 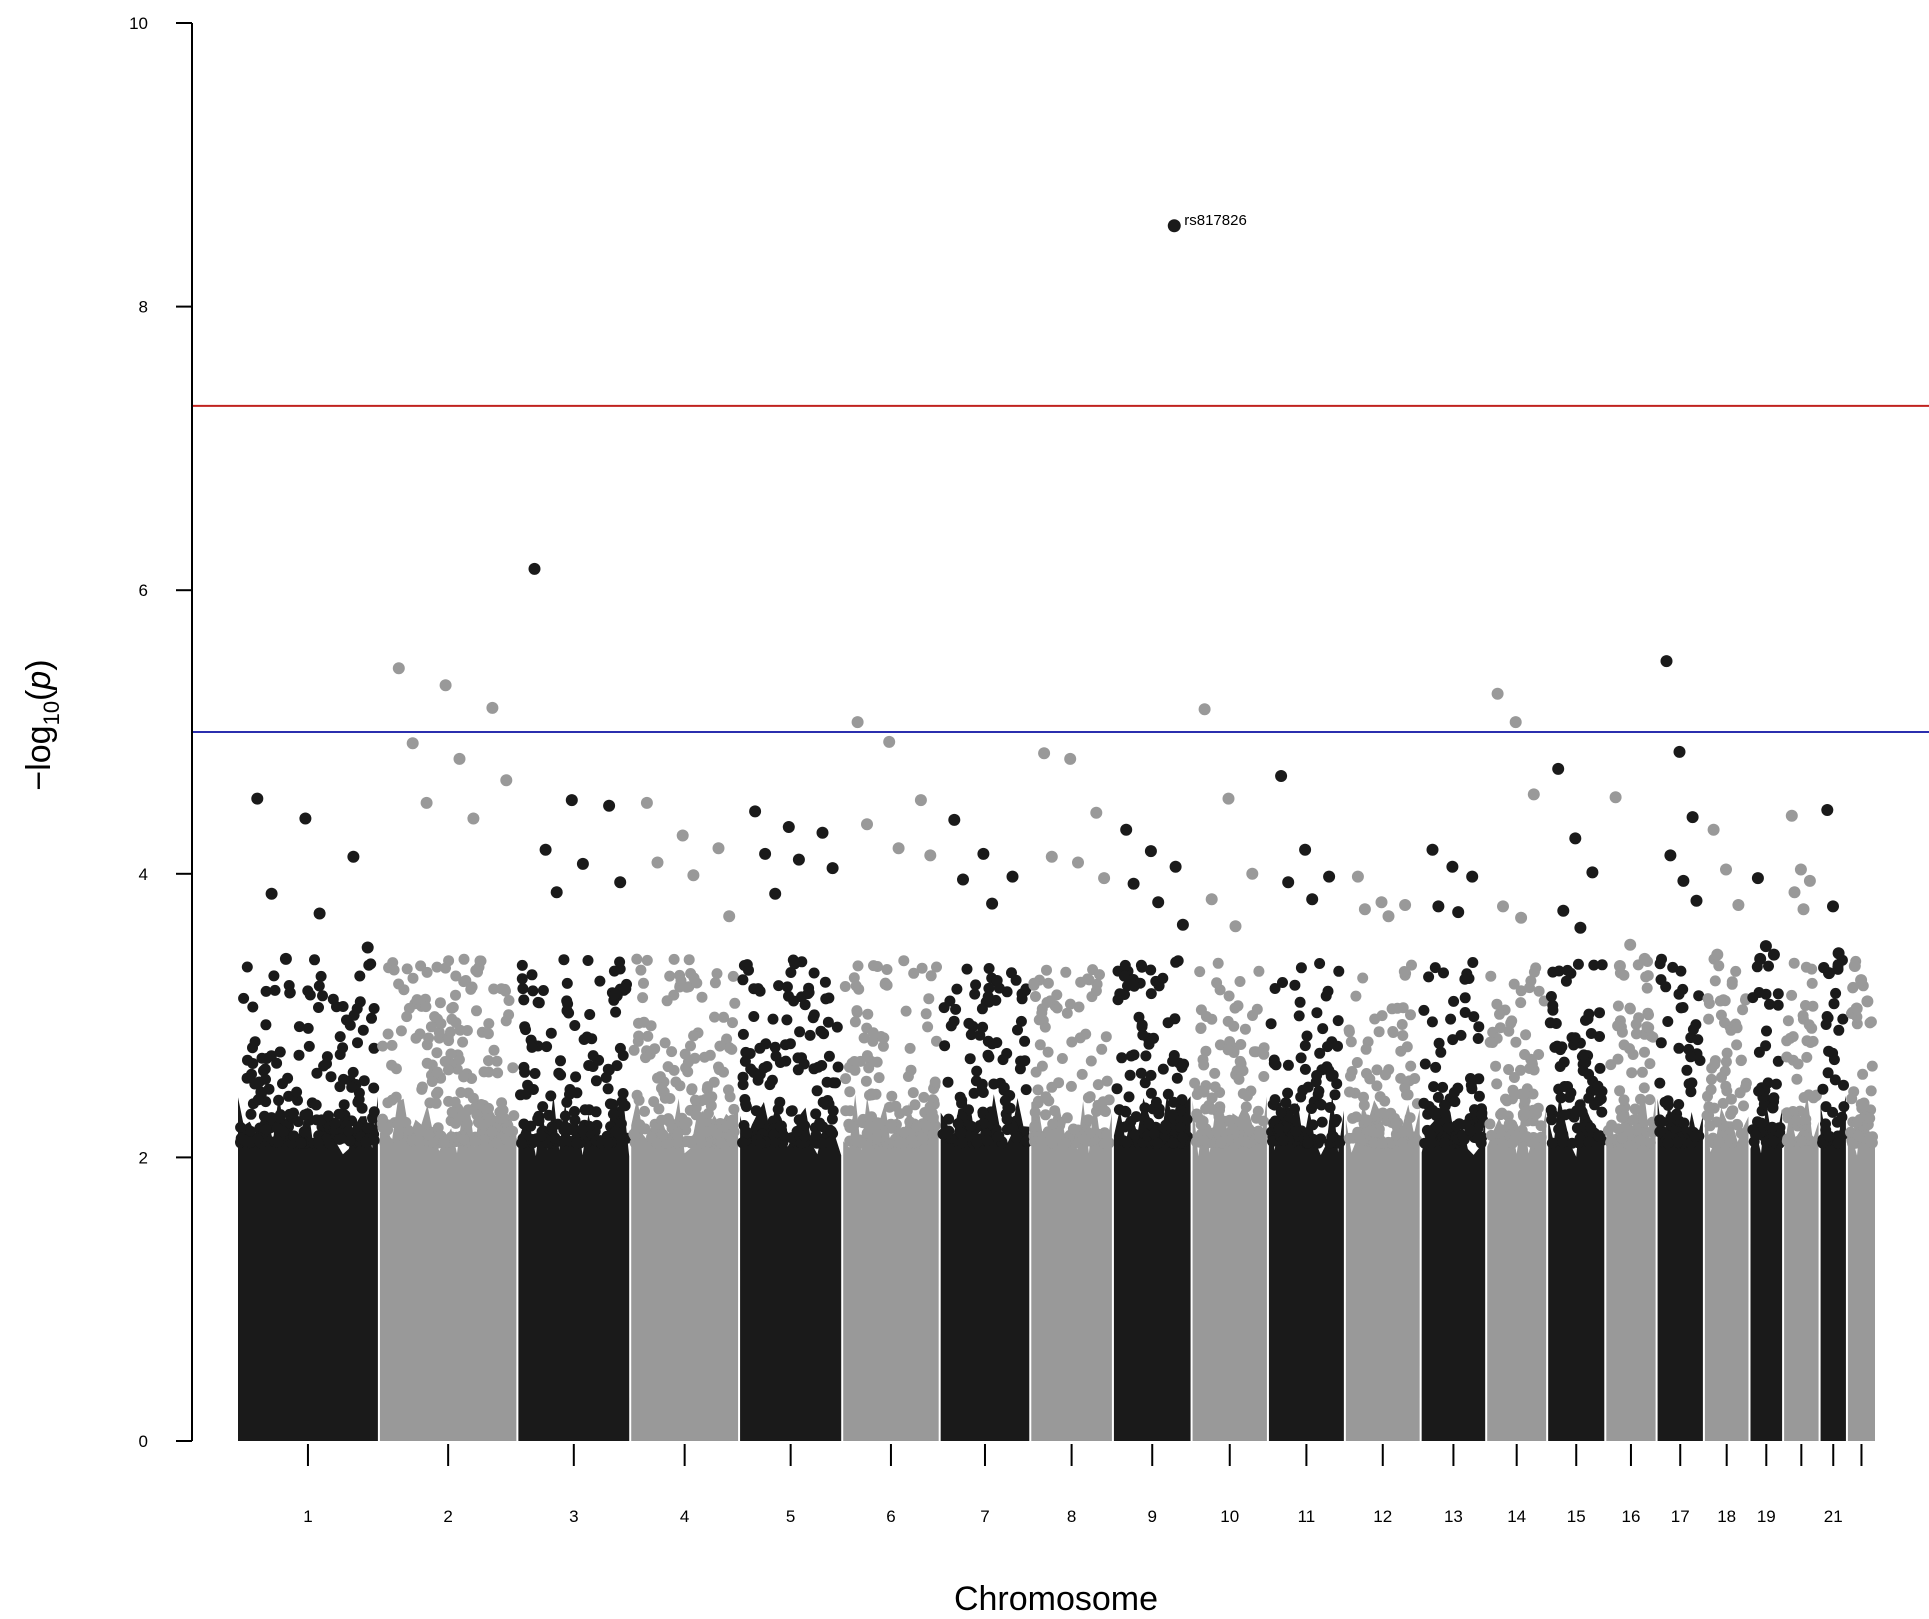 I want to click on x-tick-label: 5, so click(x=790, y=1516).